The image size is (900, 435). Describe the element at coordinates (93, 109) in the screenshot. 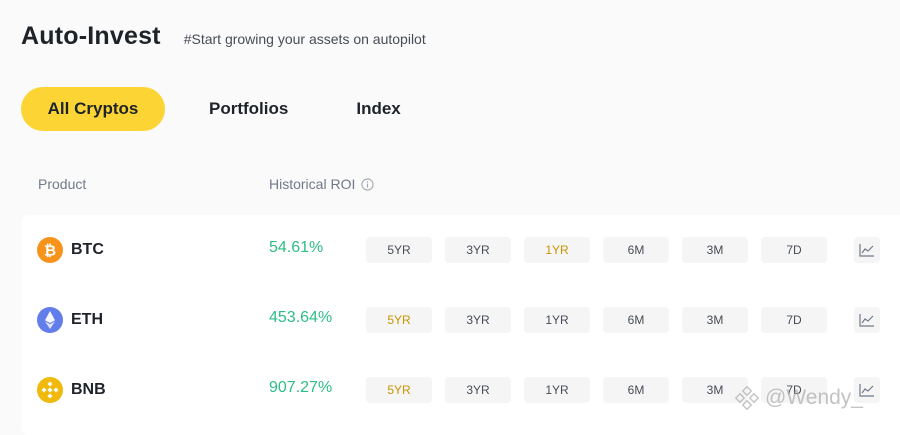

I see `tab-all-cryptos: All Cryptos` at that location.